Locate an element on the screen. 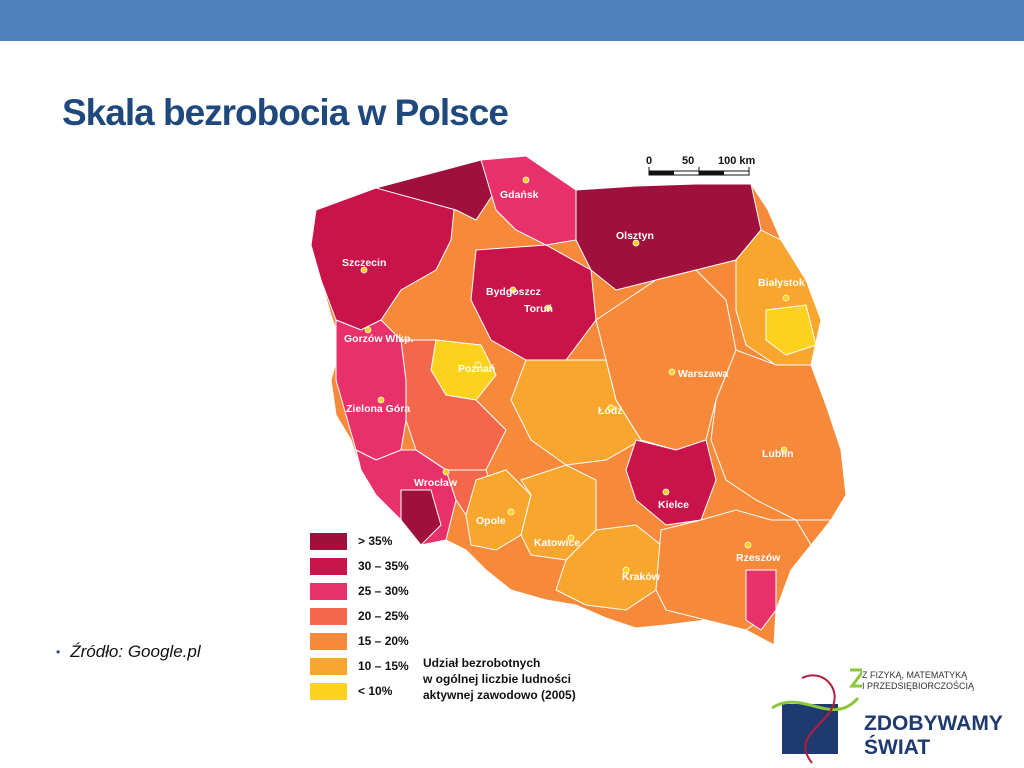 The image size is (1024, 768). region-warmia is located at coordinates (668, 237).